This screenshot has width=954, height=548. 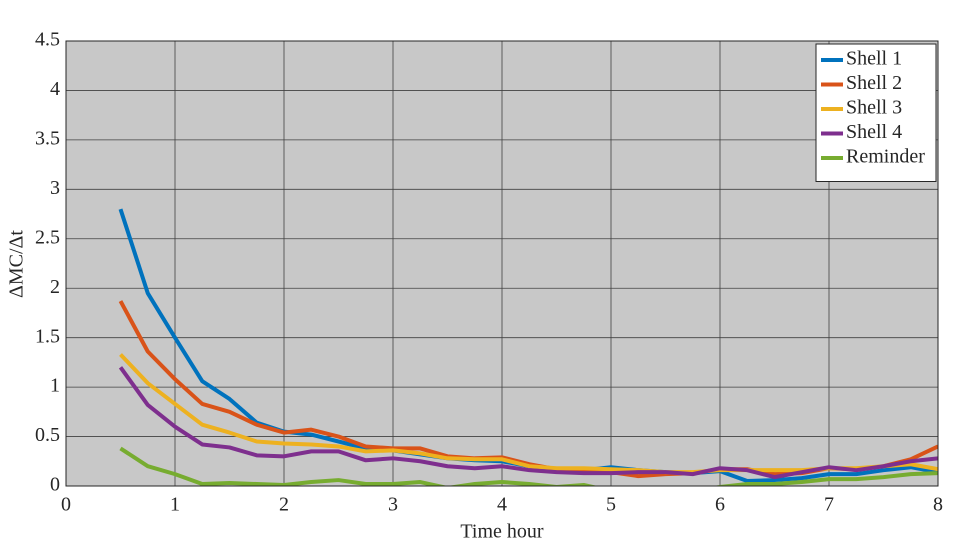 I want to click on y-tick-label: 2.5, so click(x=47, y=237).